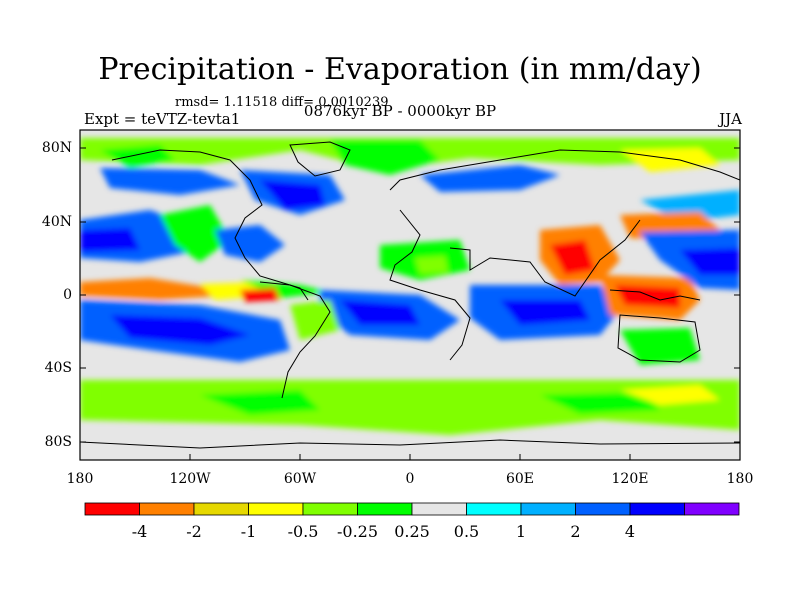 The width and height of the screenshot is (800, 600). Describe the element at coordinates (575, 531) in the screenshot. I see `colorbar-label: 2` at that location.